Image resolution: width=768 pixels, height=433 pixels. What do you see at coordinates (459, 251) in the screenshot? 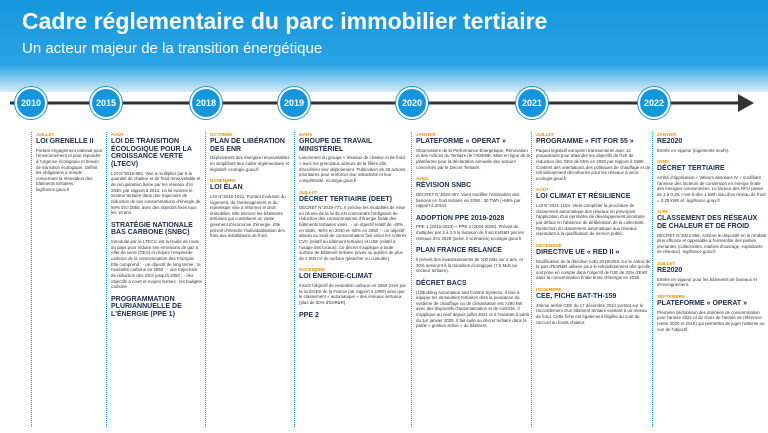
I see `entry-title: PLAN FRANCE RELANCE` at bounding box center [459, 251].